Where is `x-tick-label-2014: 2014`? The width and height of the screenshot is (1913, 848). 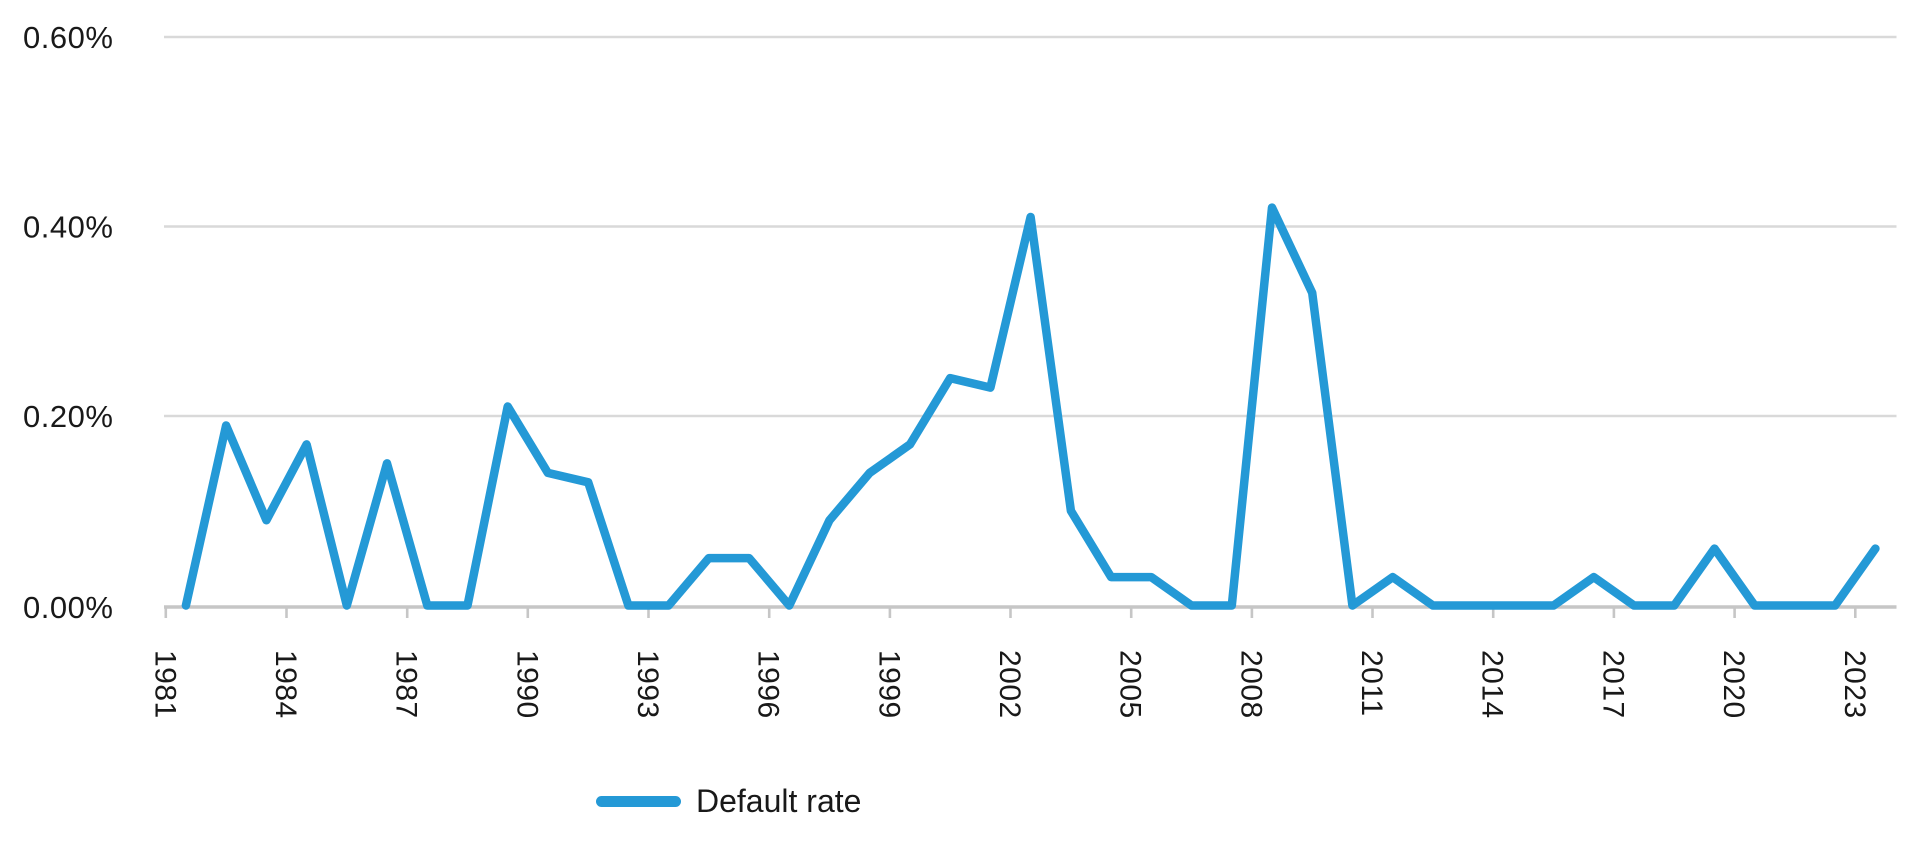
x-tick-label-2014: 2014 is located at coordinates (1492, 684).